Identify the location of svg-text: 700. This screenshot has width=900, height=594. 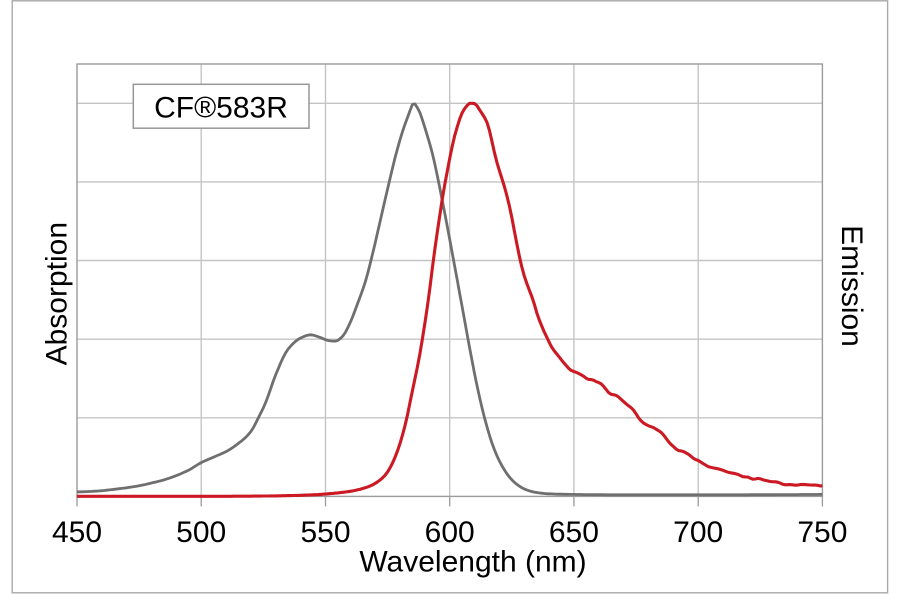
(698, 532).